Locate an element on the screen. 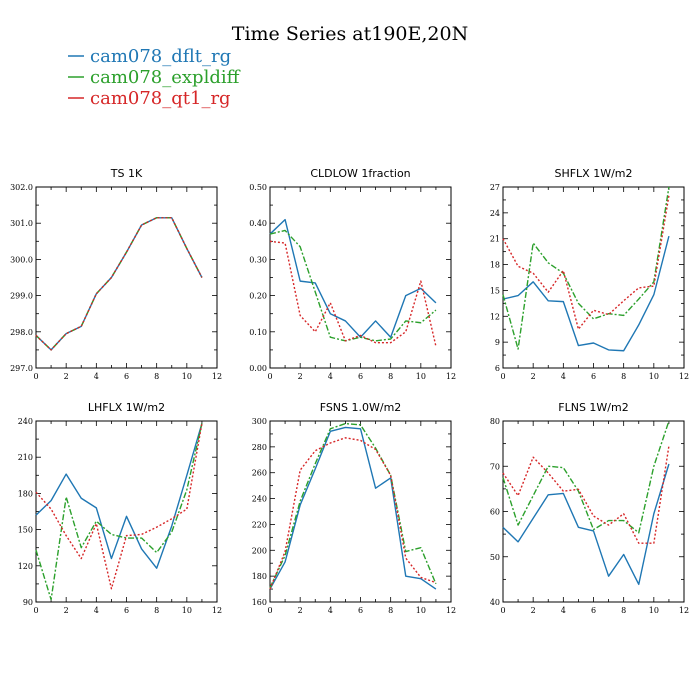 The height and width of the screenshot is (700, 700). y-tick-label: 90 is located at coordinates (28, 602).